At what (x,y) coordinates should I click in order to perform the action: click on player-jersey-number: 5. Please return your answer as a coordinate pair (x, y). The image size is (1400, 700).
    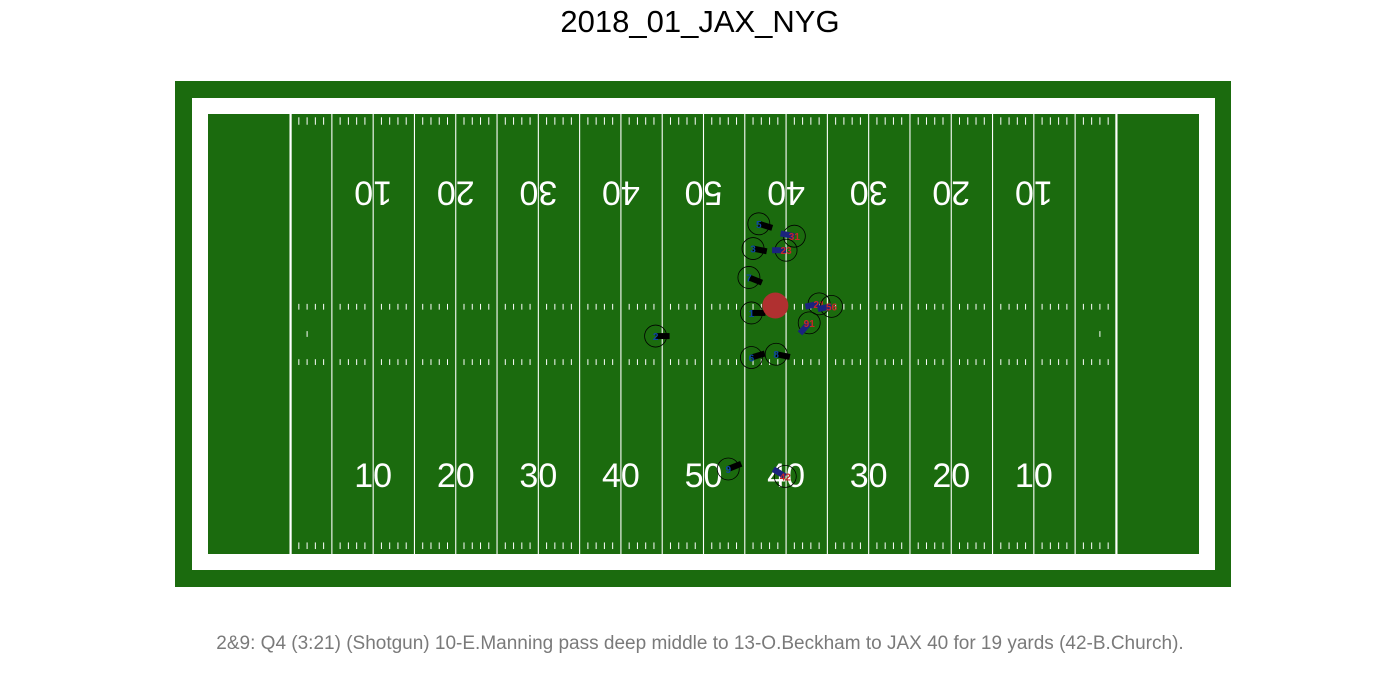
    Looking at the image, I should click on (759, 225).